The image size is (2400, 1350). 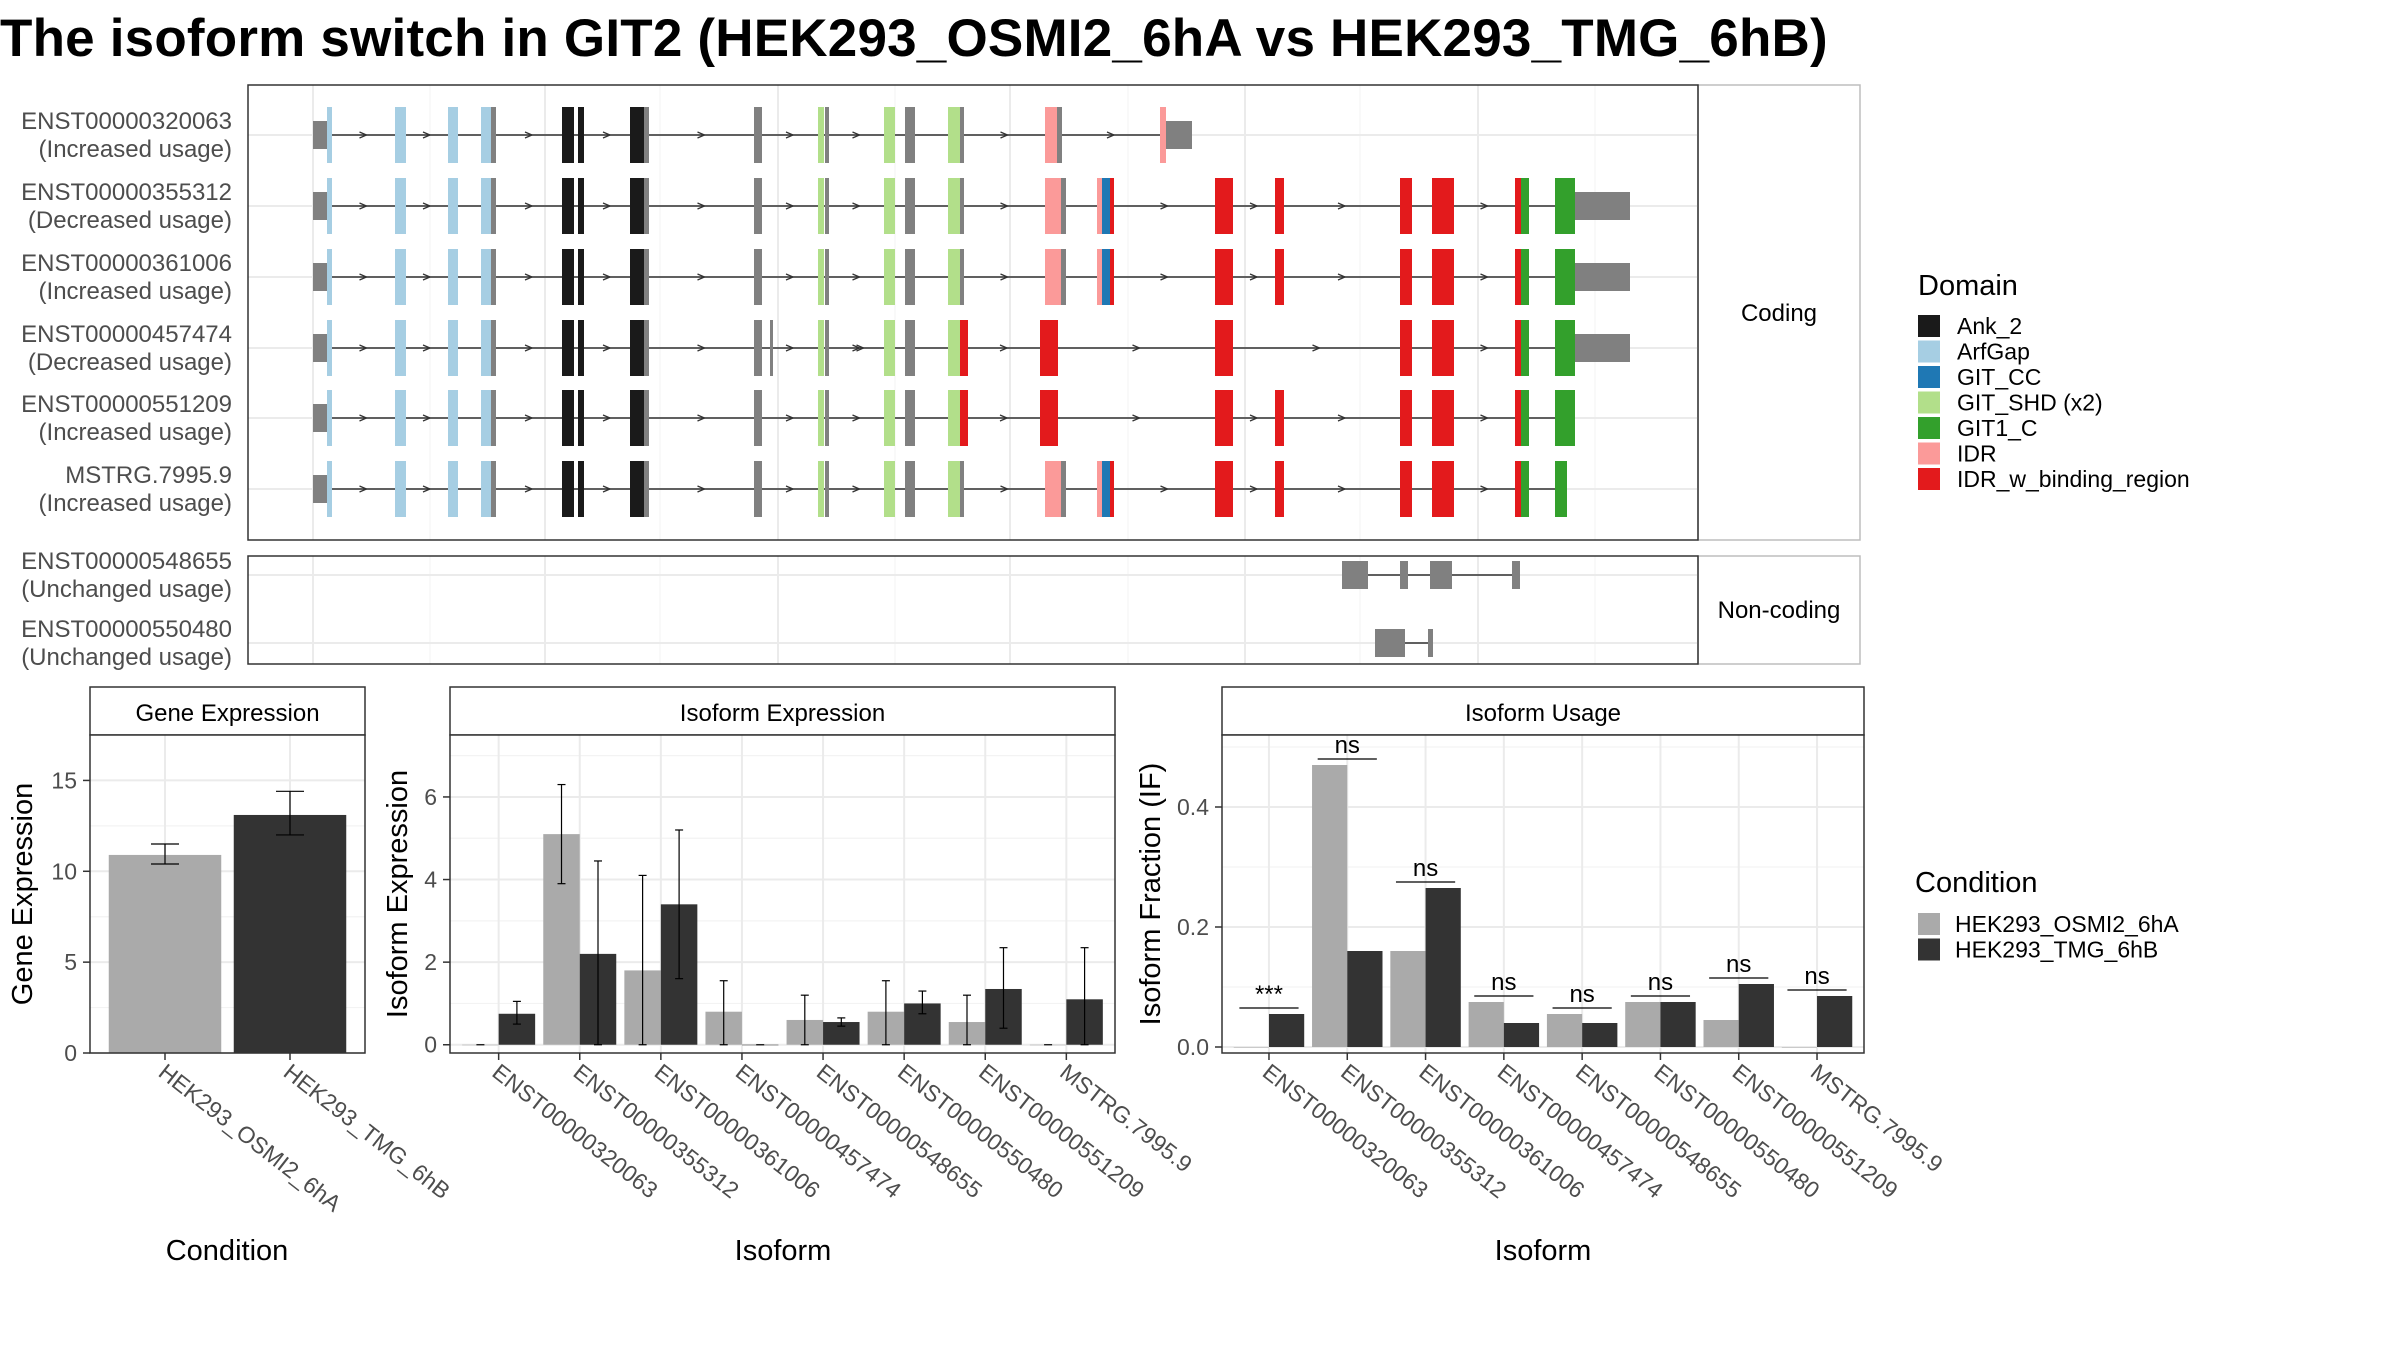 I want to click on usage-label: (Increased usage), so click(x=135, y=149).